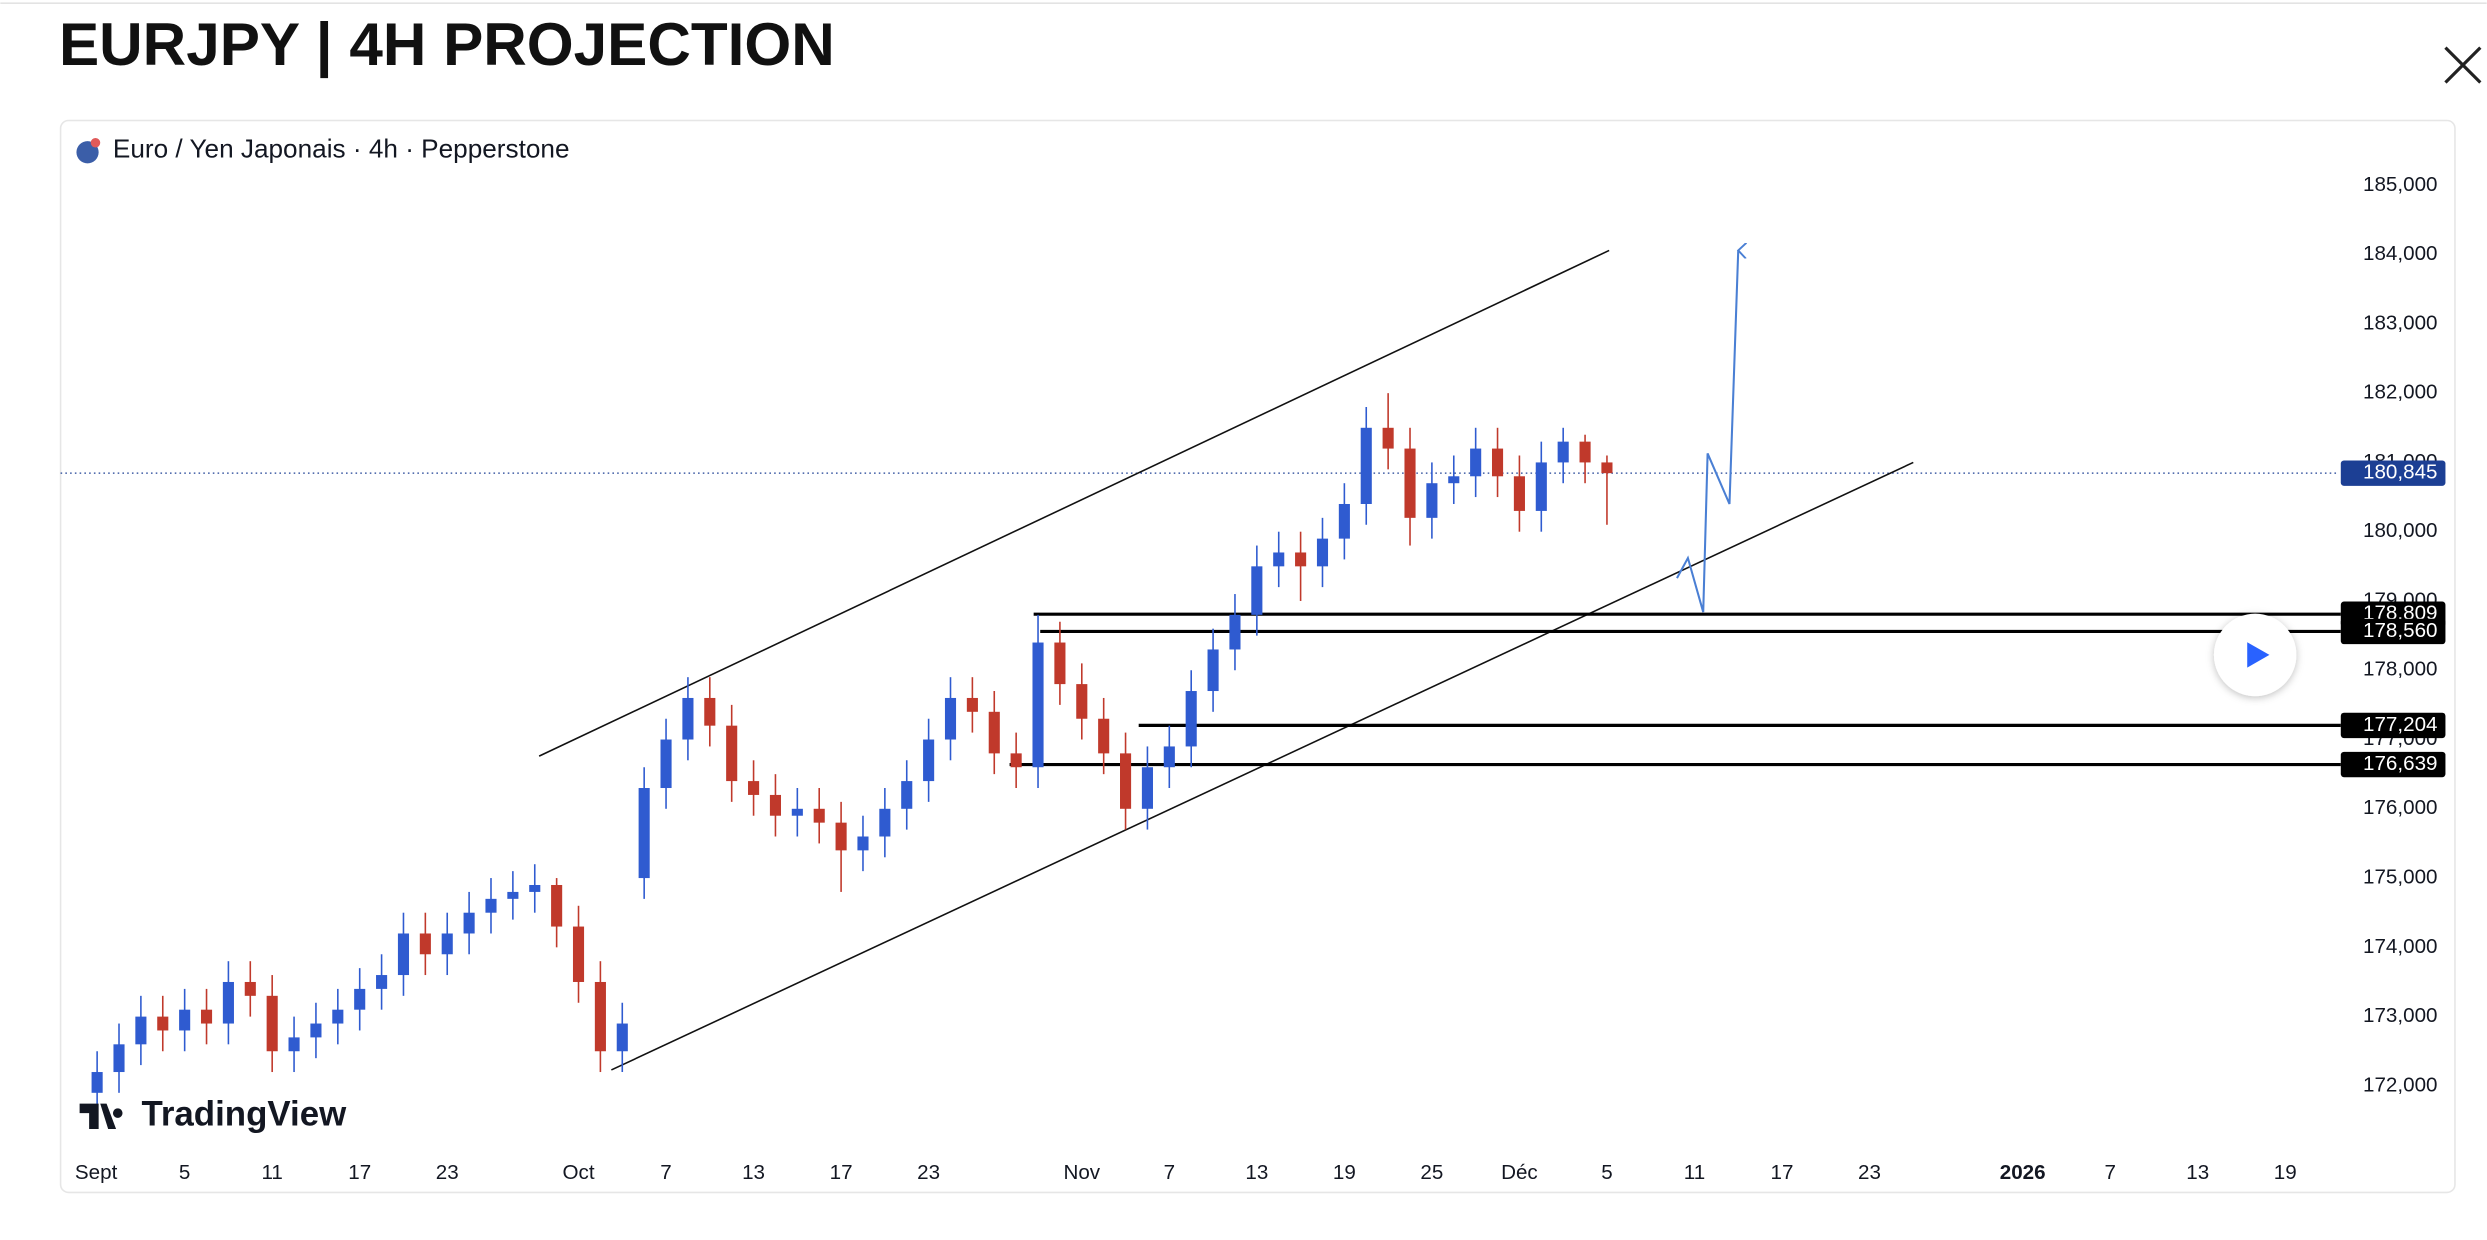  What do you see at coordinates (2255, 655) in the screenshot?
I see `play-button` at bounding box center [2255, 655].